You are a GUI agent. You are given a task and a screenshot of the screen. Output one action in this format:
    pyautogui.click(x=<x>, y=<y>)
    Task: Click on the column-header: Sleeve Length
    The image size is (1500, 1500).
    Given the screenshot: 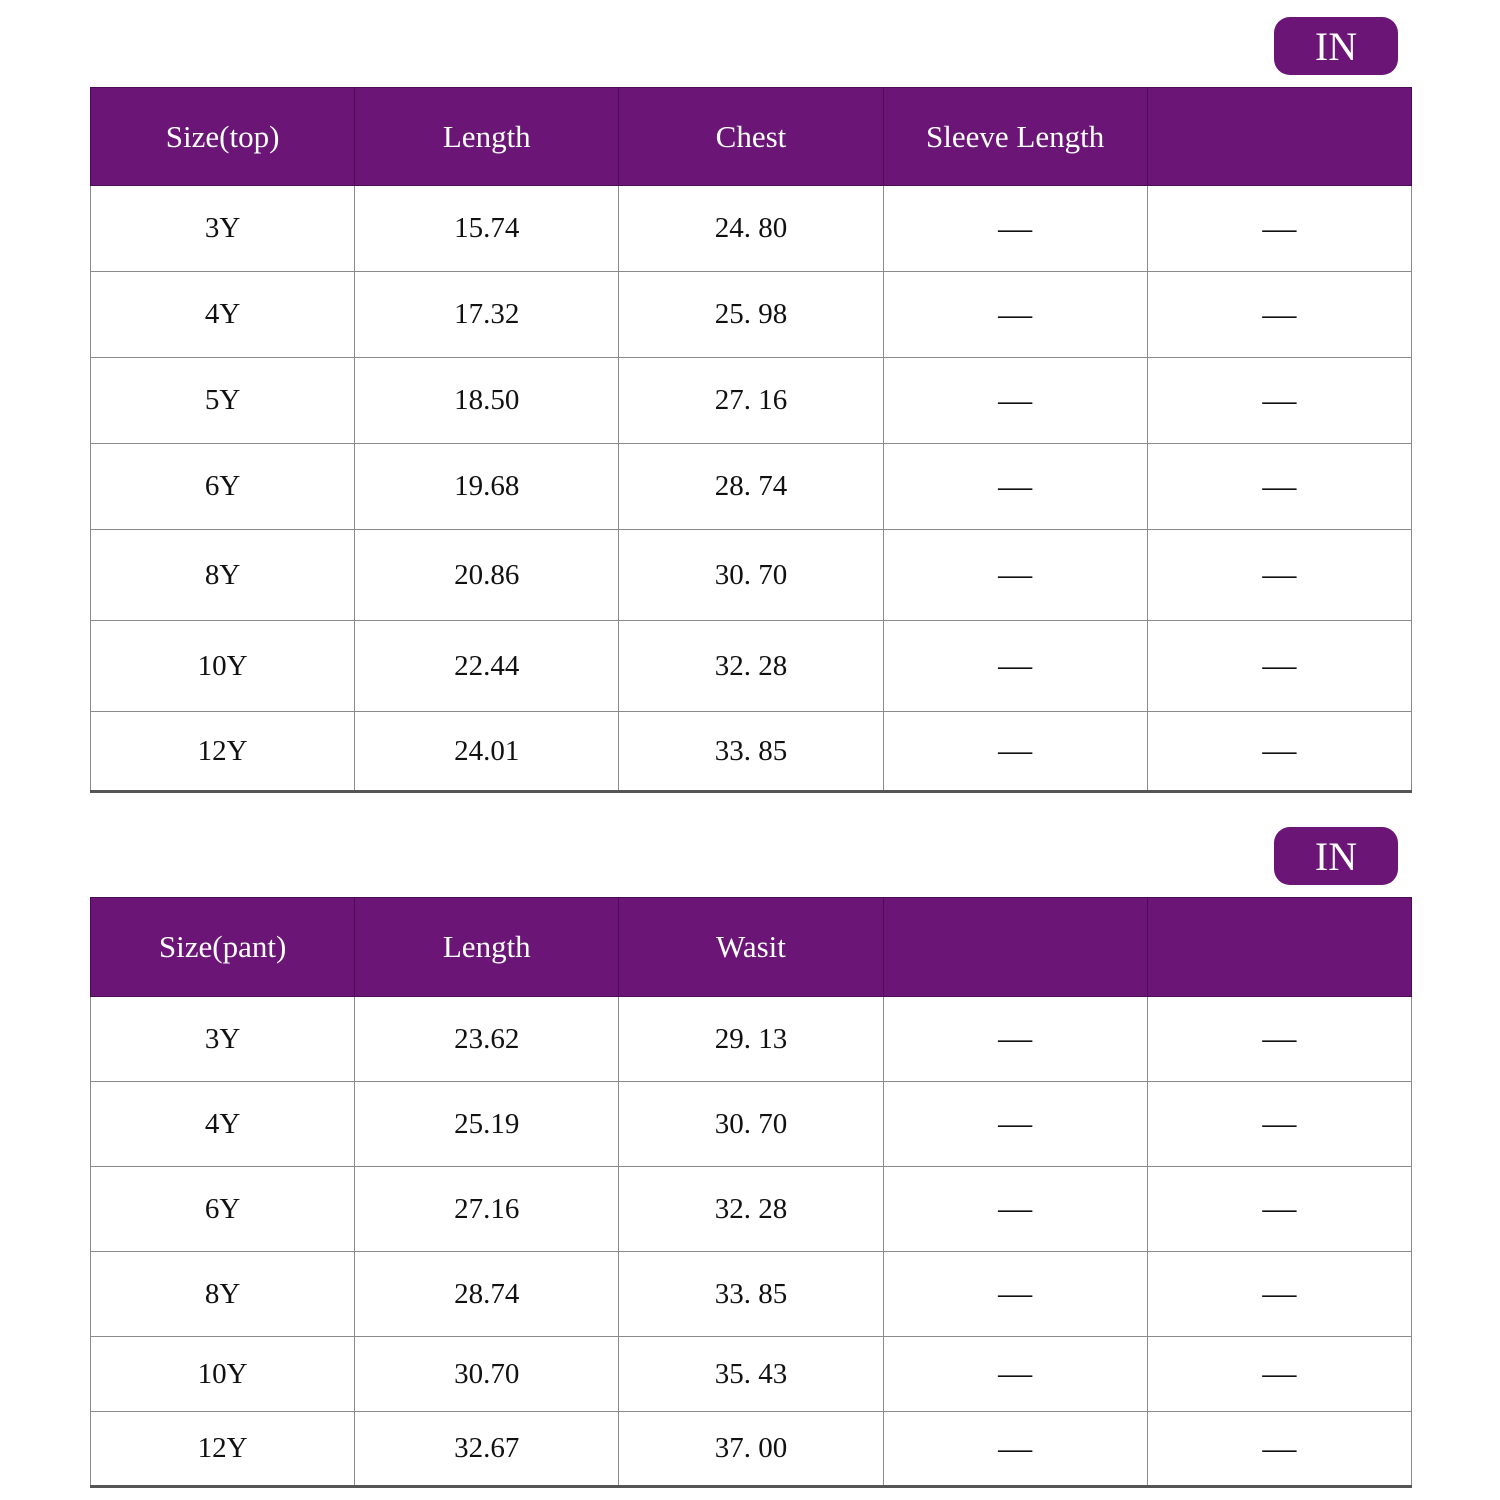 What is the action you would take?
    pyautogui.click(x=1015, y=136)
    